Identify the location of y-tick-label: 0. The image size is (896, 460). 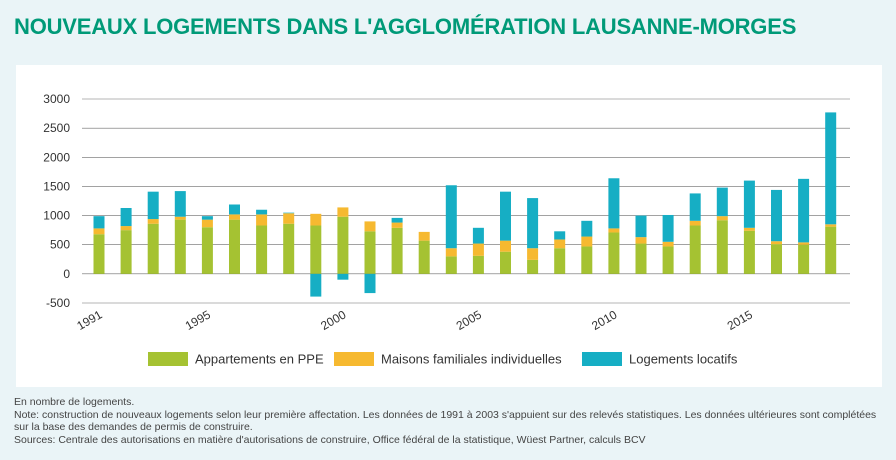
(66, 274).